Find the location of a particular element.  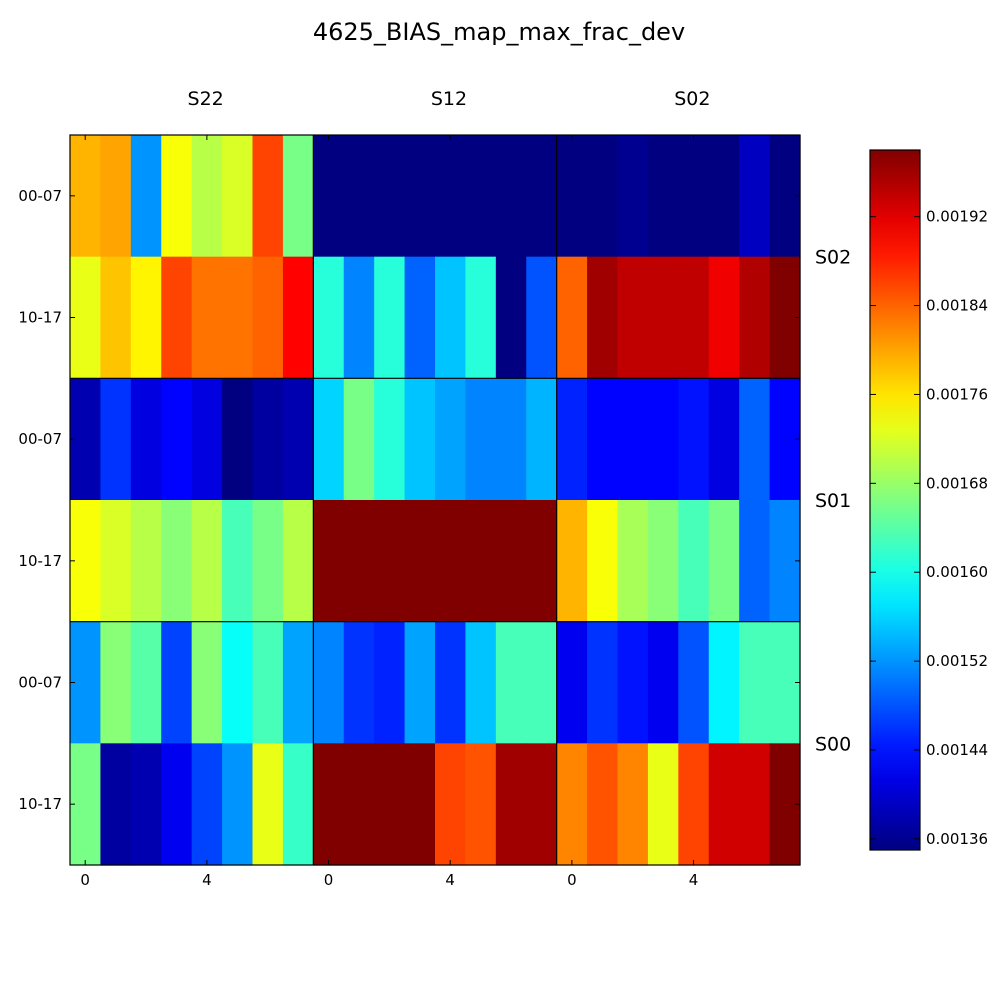

column-group-label: S12 is located at coordinates (449, 99).